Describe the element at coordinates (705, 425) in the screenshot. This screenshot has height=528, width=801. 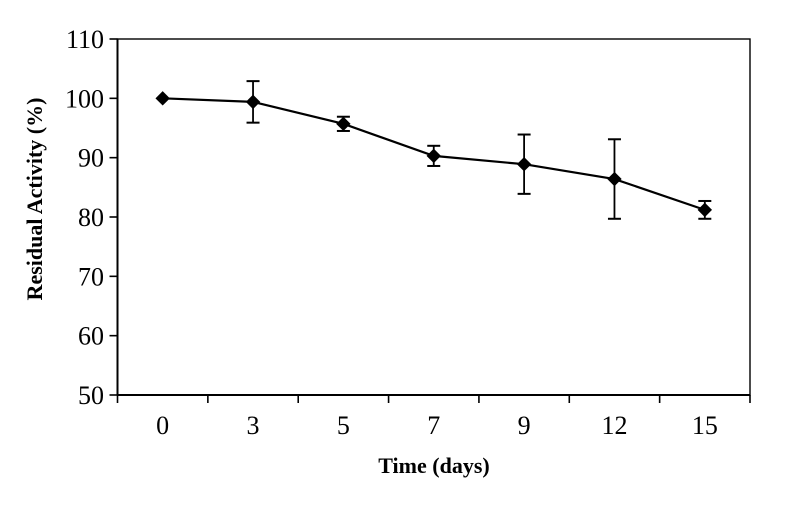
I see `x-tick-label: 15` at that location.